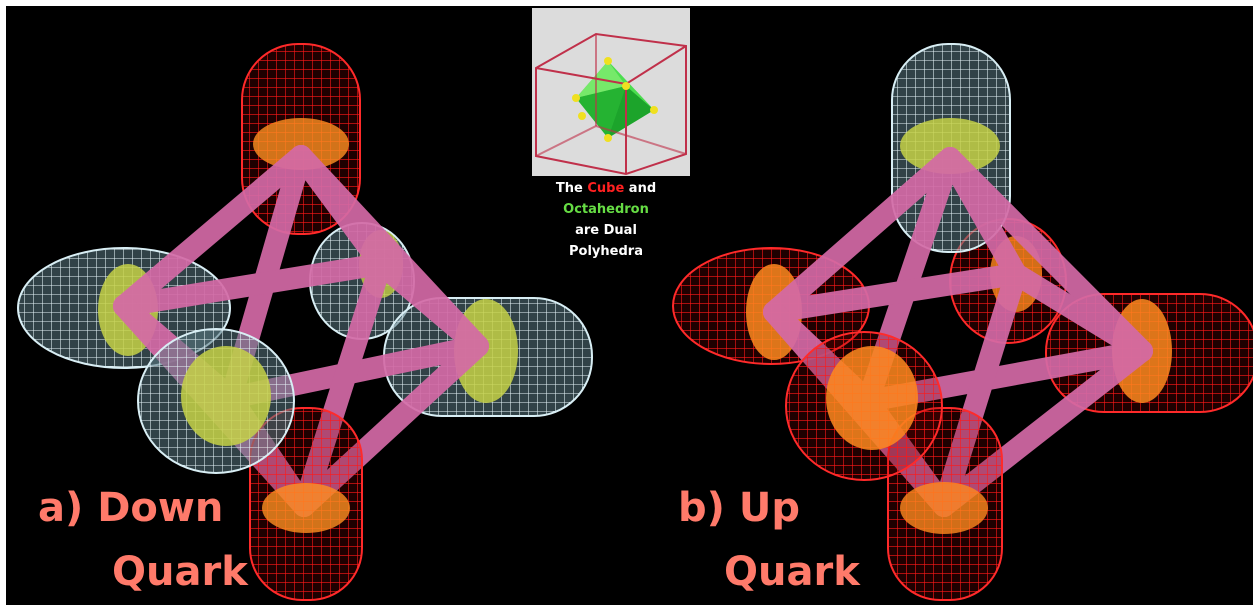 This screenshot has width=1259, height=611. I want to click on caption-word-cube: Cube, so click(606, 188).